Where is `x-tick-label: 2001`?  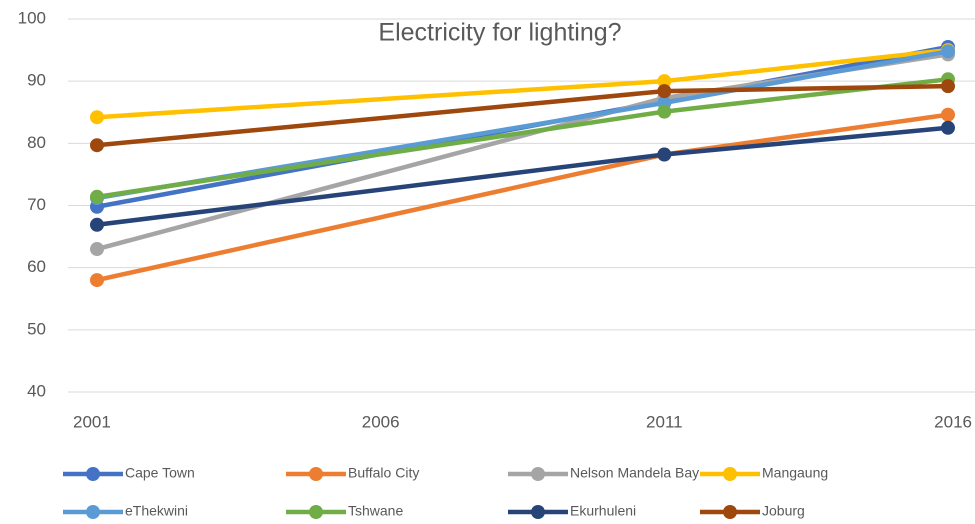
x-tick-label: 2001 is located at coordinates (92, 421).